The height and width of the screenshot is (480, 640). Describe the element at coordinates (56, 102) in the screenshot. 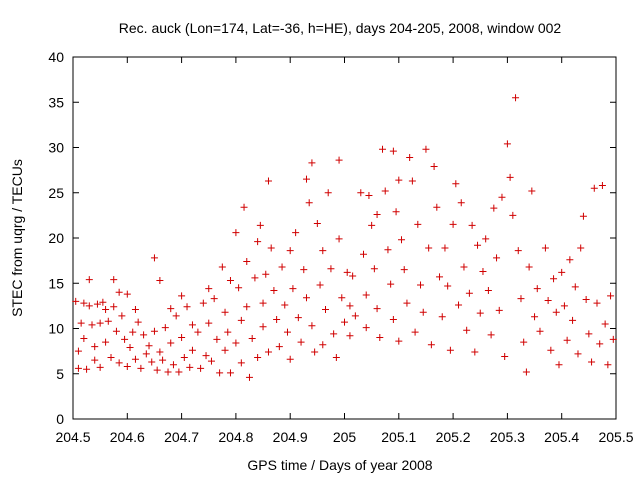

I see `y-tick-label: 35` at that location.